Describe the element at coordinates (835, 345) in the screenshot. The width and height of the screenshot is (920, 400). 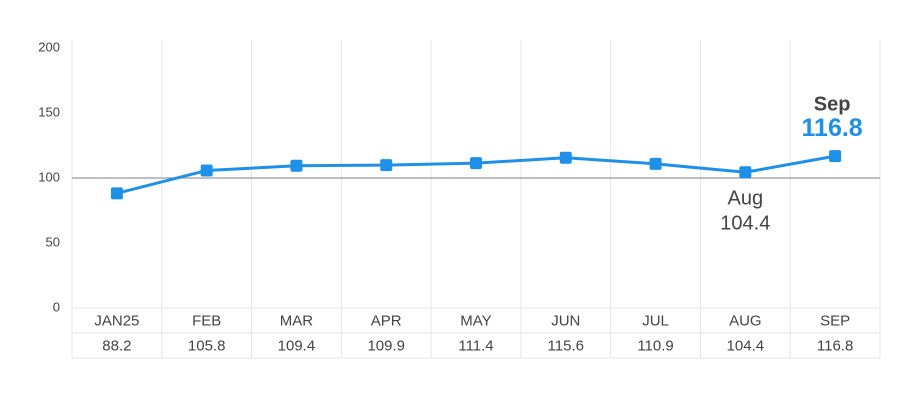
I see `table-value: 116.8` at that location.